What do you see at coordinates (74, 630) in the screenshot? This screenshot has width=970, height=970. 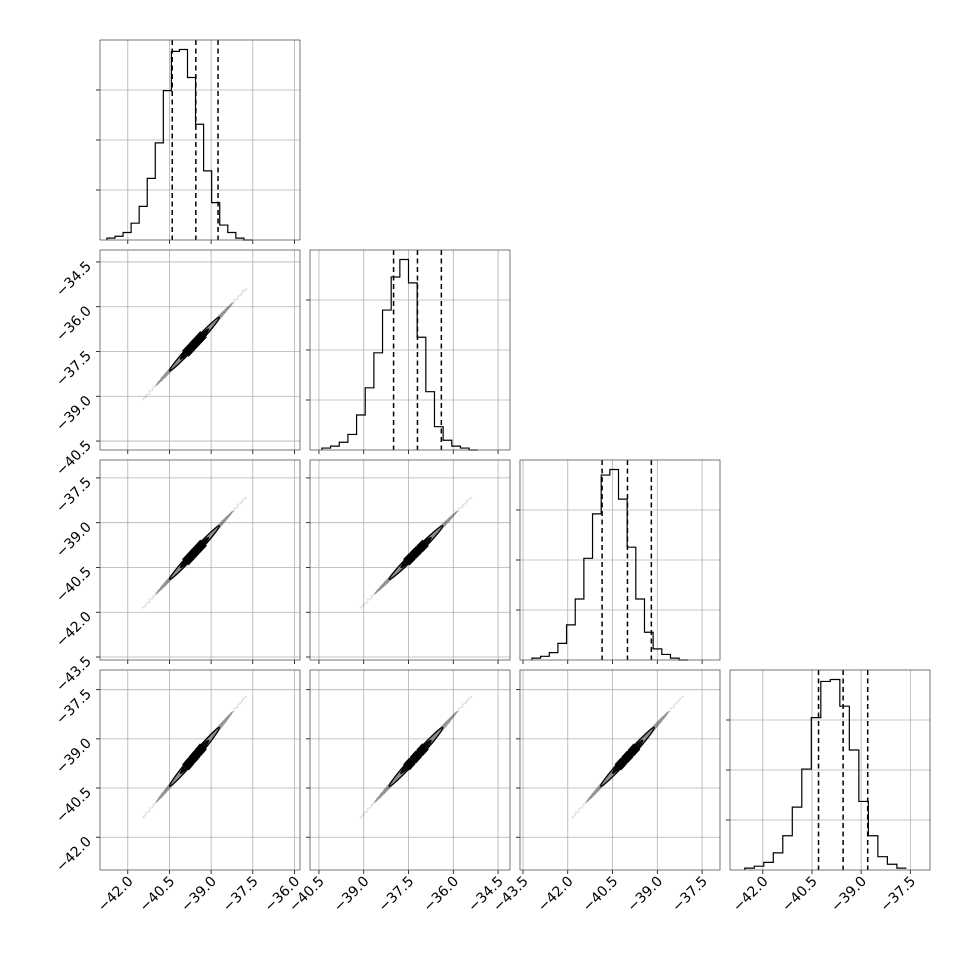 I see `y-tick-label: −42.0` at bounding box center [74, 630].